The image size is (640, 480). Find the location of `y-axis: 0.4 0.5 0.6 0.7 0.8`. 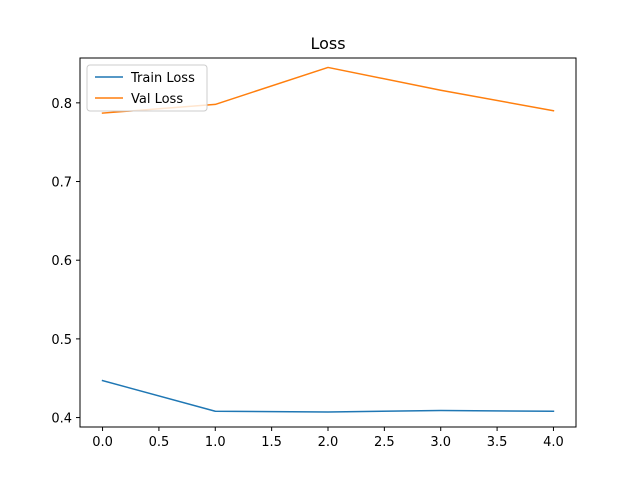

y-axis: 0.4 0.5 0.6 0.7 0.8 is located at coordinates (65, 262).